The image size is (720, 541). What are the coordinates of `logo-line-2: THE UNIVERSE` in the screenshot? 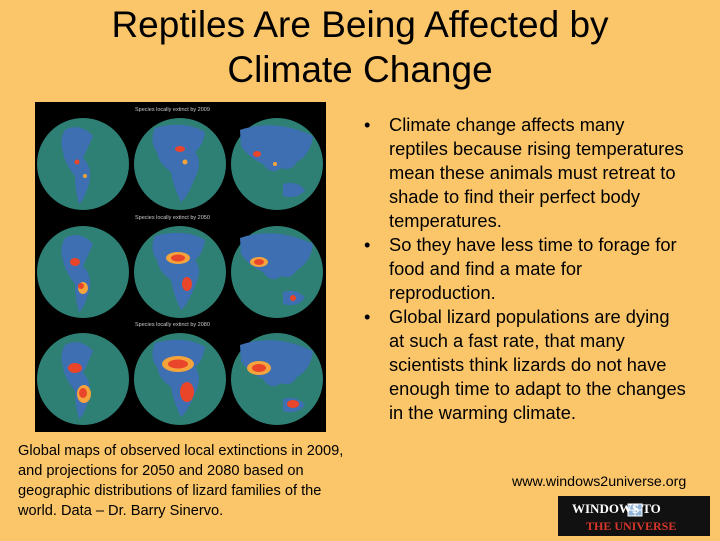 It's located at (631, 526).